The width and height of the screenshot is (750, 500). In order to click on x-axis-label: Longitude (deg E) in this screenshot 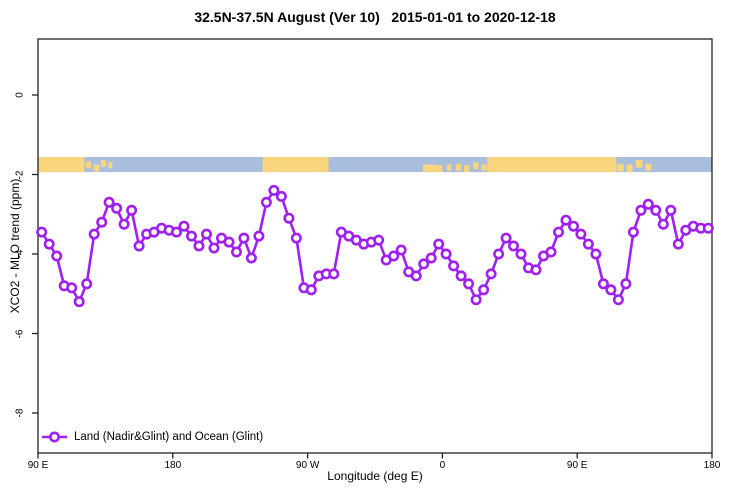, I will do `click(375, 476)`.